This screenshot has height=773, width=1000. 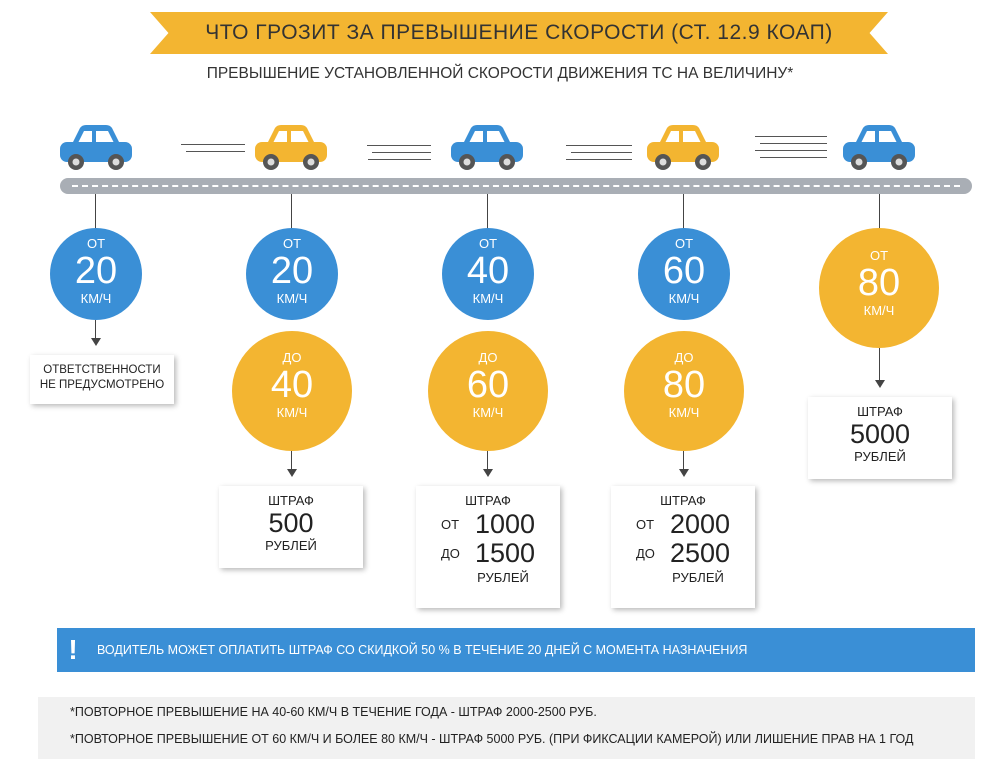 I want to click on speed-from-value: 80, so click(x=879, y=283).